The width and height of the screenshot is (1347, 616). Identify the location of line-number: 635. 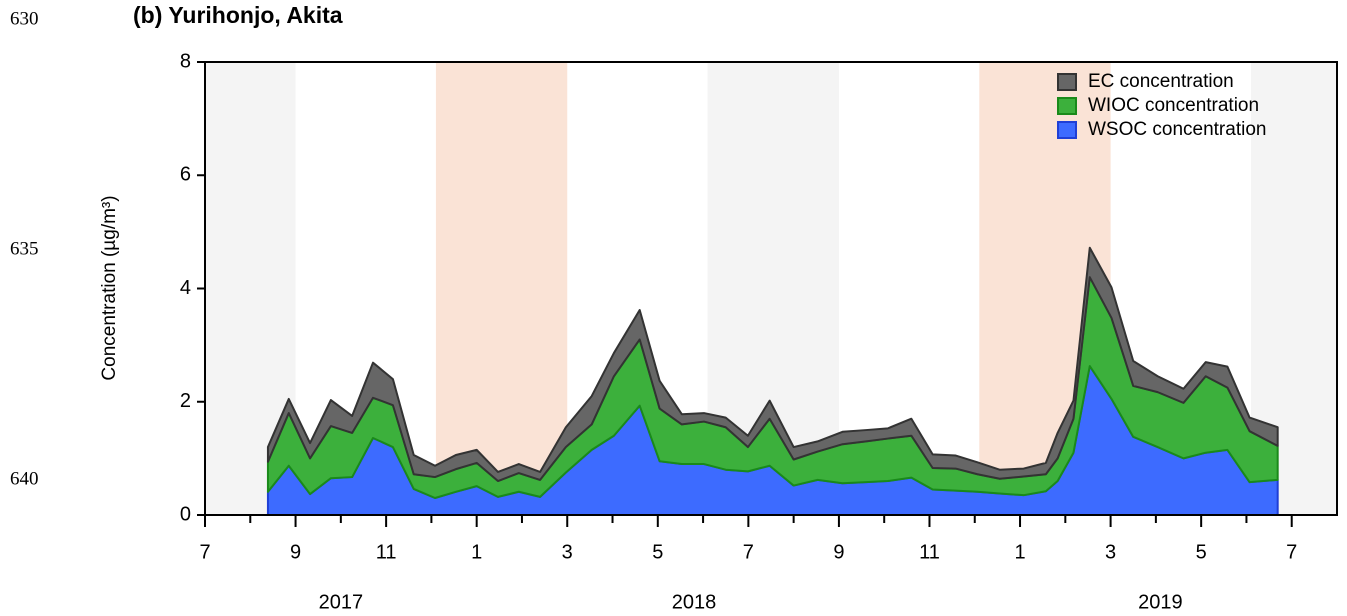
(24, 248).